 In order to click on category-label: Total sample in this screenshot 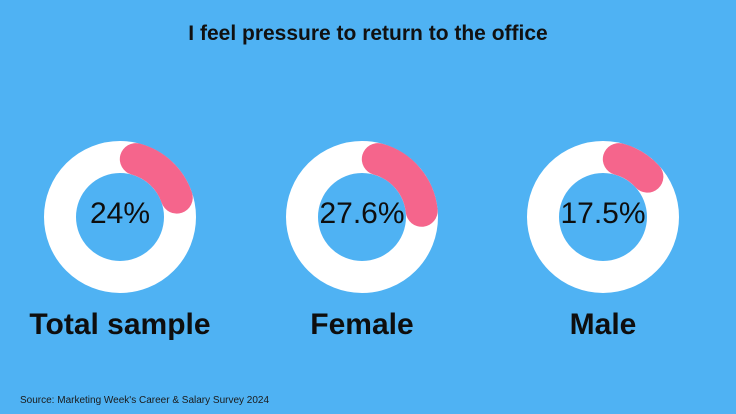, I will do `click(120, 324)`.